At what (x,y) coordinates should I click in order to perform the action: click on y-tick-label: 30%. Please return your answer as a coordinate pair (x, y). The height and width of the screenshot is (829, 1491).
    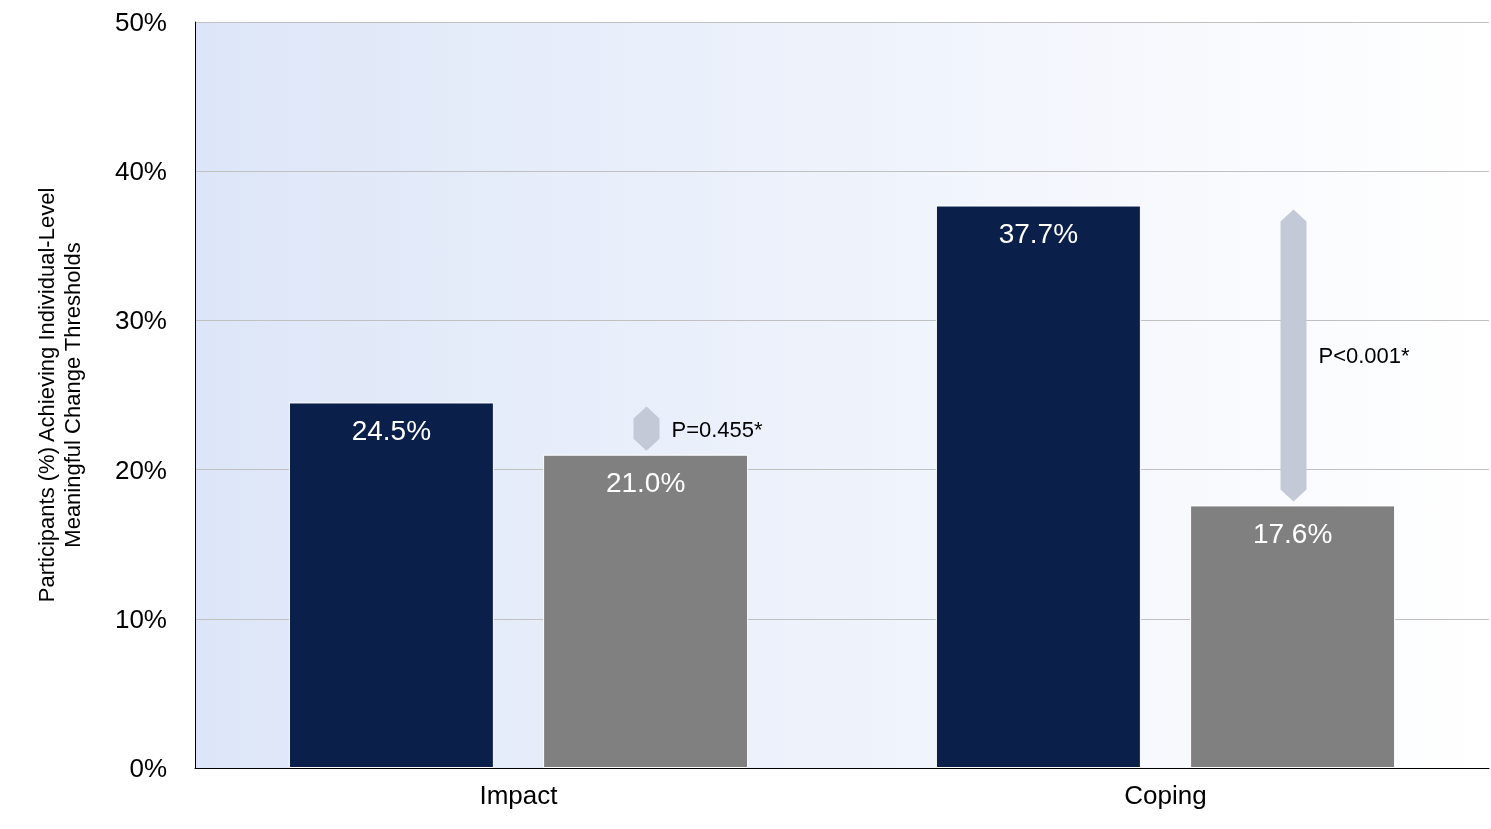
    Looking at the image, I should click on (140, 320).